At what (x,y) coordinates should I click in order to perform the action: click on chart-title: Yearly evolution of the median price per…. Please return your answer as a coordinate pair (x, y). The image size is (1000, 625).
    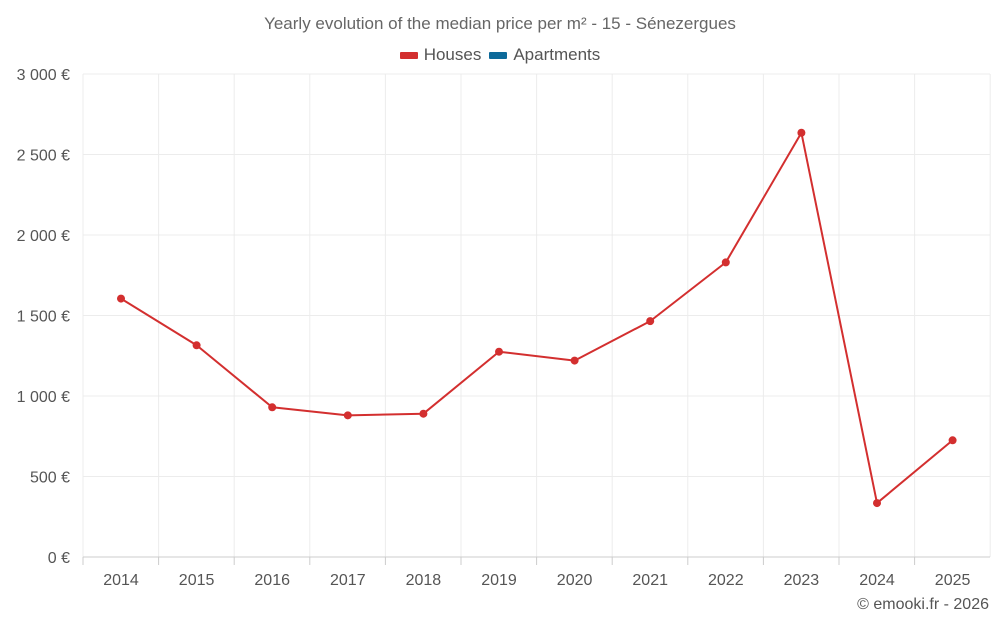
    Looking at the image, I should click on (500, 23).